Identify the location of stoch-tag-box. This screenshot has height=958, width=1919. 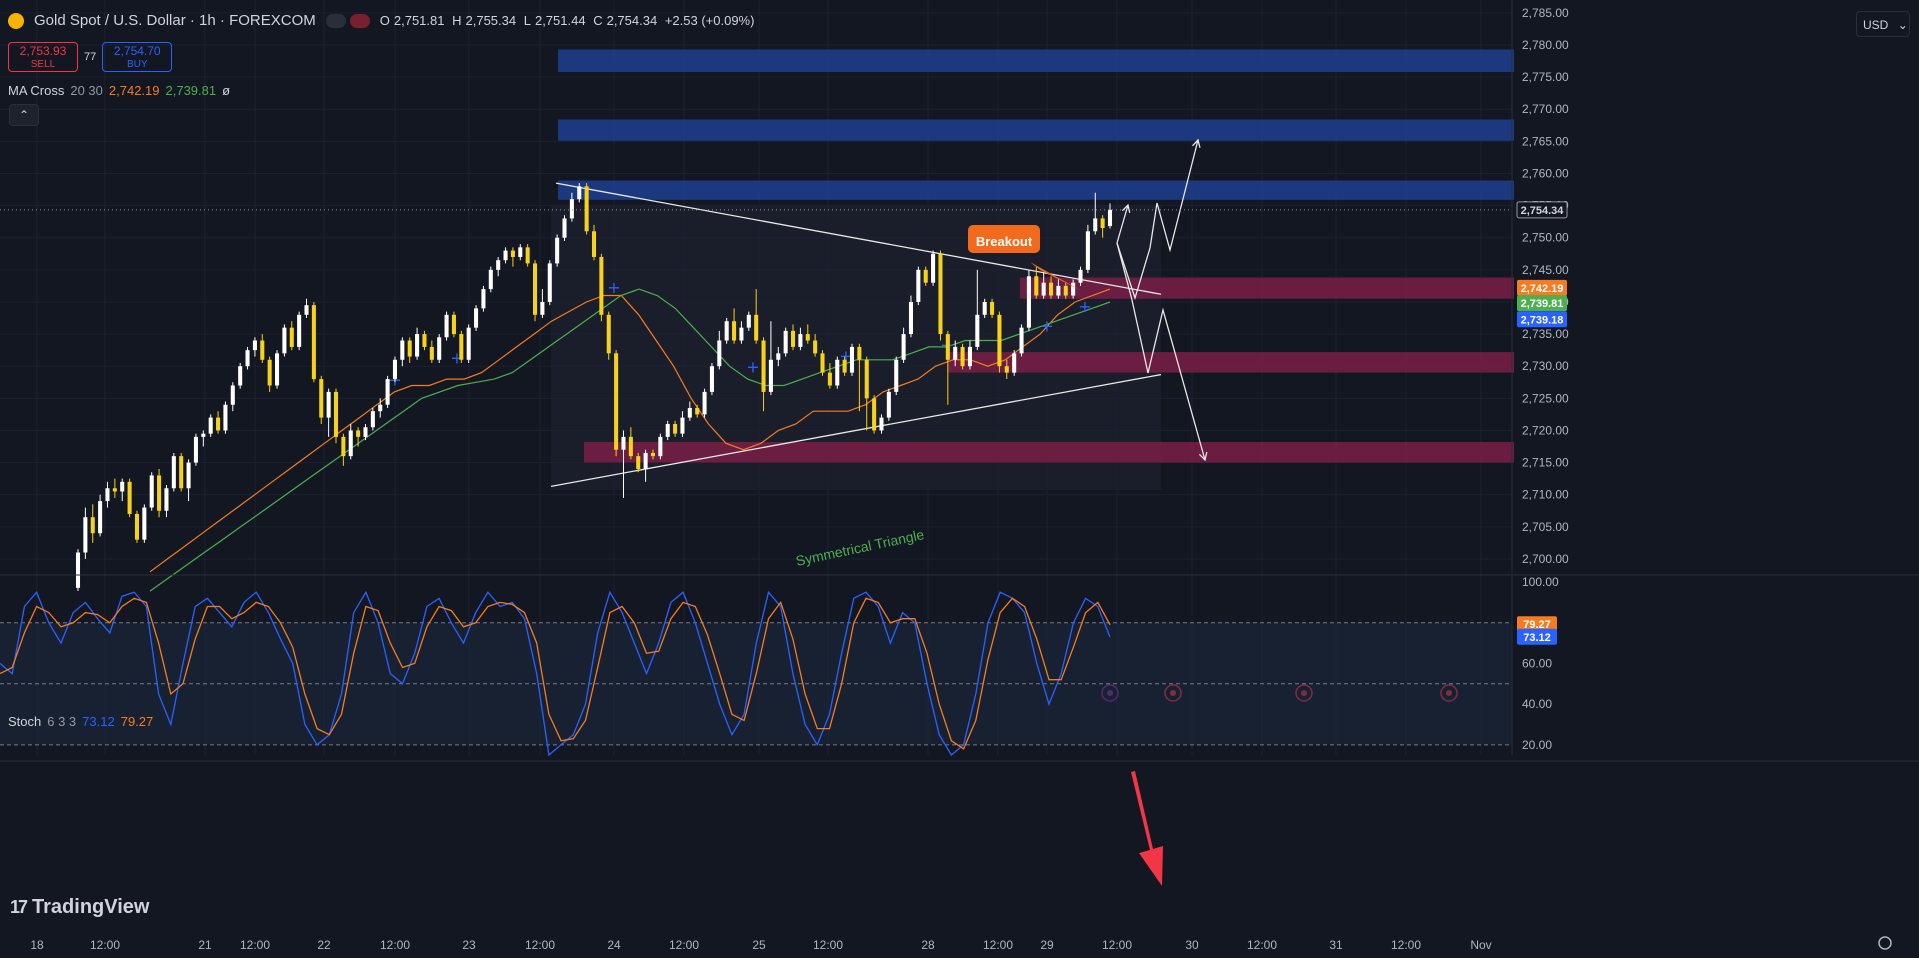
(1537, 636).